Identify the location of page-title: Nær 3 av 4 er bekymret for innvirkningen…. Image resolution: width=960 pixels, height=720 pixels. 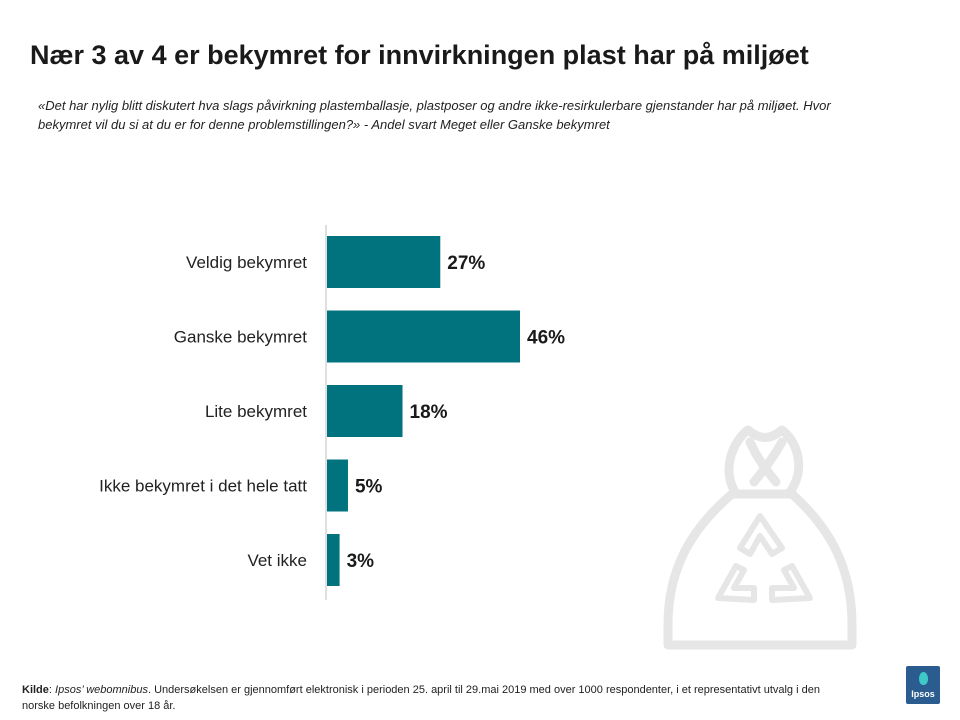
(419, 55).